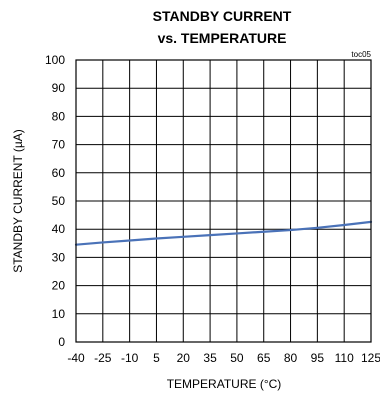 The height and width of the screenshot is (397, 380). What do you see at coordinates (76, 358) in the screenshot?
I see `x-tick-label: -40` at bounding box center [76, 358].